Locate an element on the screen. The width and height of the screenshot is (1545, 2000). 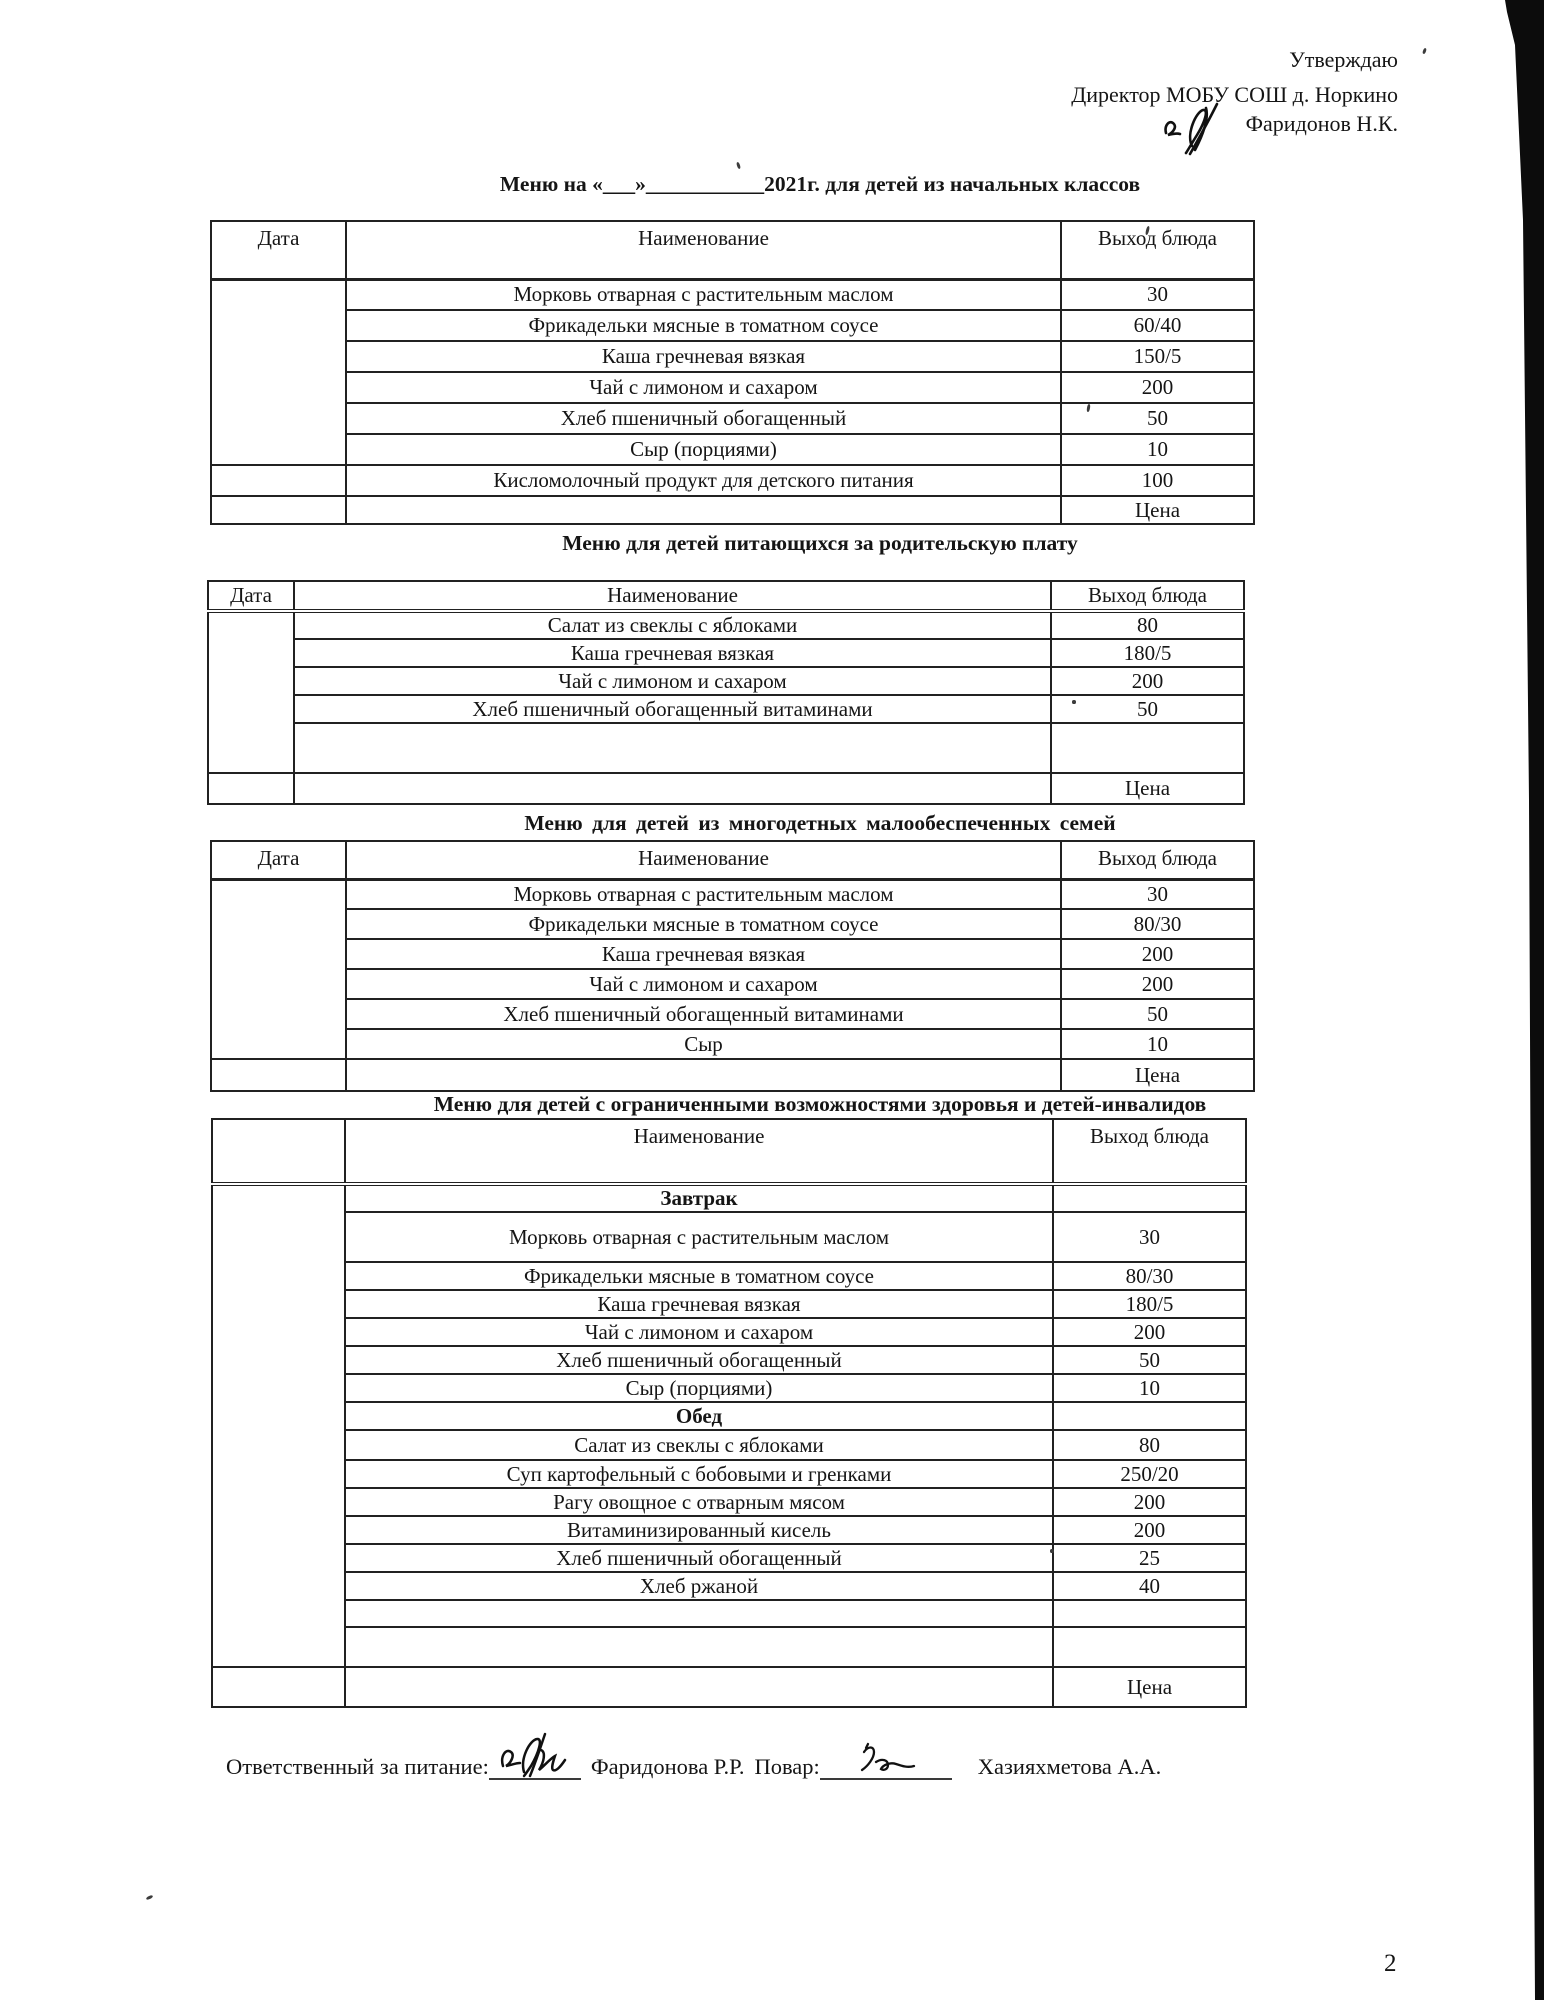
dish-output-cell: 30 is located at coordinates (1157, 294).